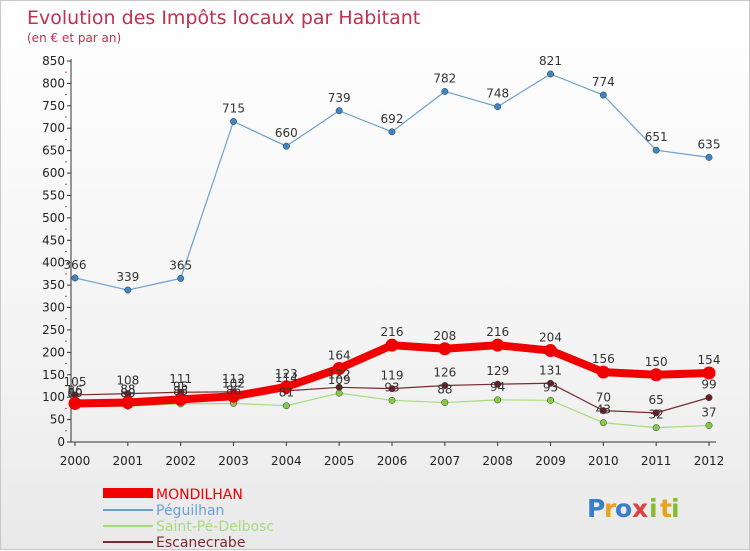 The width and height of the screenshot is (750, 551). What do you see at coordinates (53, 195) in the screenshot?
I see `y-tick-label: 550` at bounding box center [53, 195].